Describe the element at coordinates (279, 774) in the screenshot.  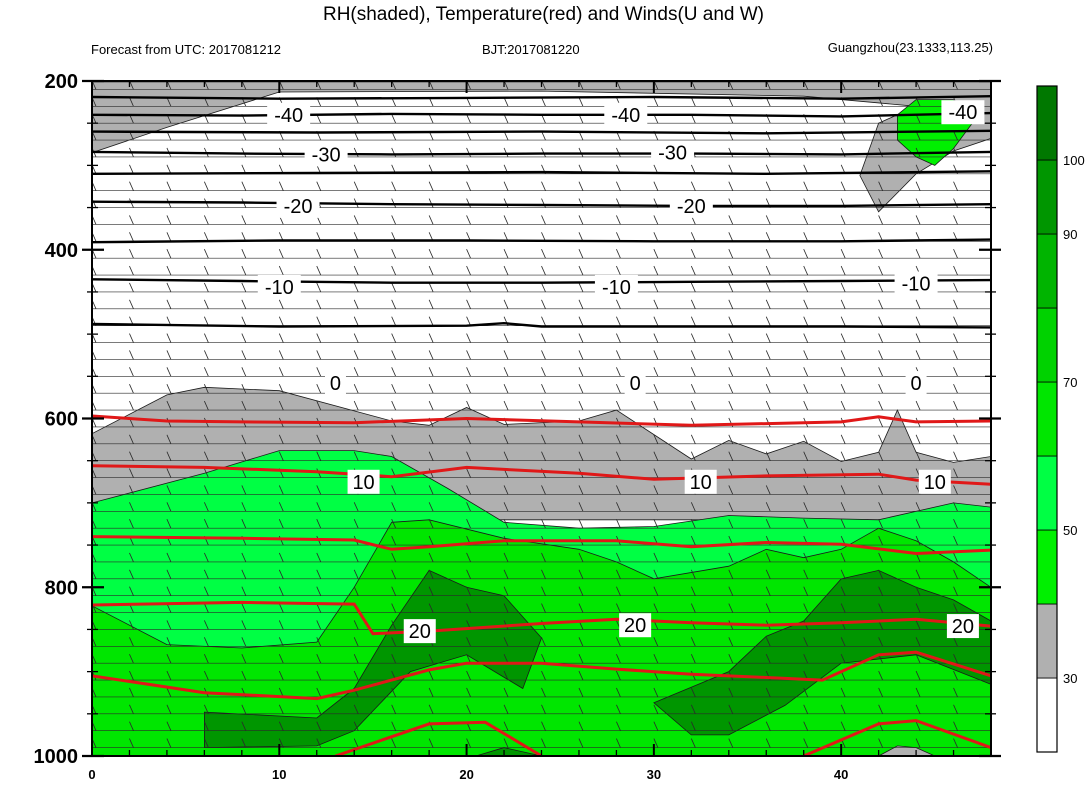
I see `x-tick-label: 10` at that location.